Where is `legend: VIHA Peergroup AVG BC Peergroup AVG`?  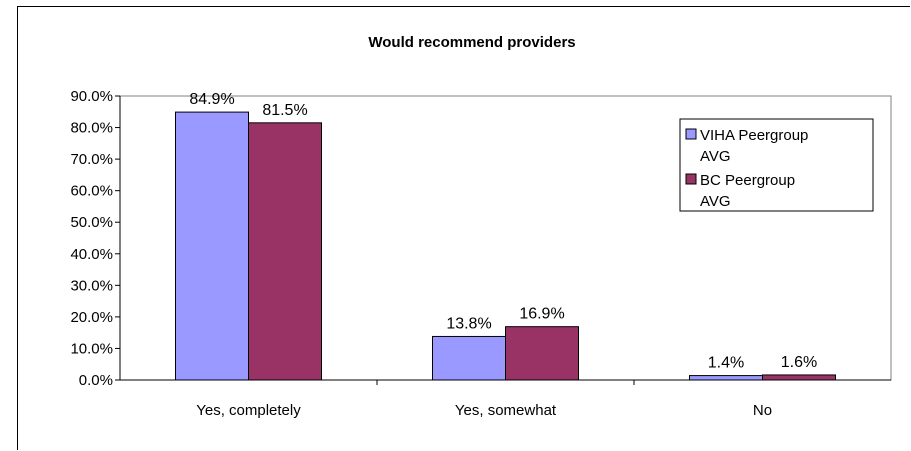
legend: VIHA Peergroup AVG BC Peergroup AVG is located at coordinates (776, 165).